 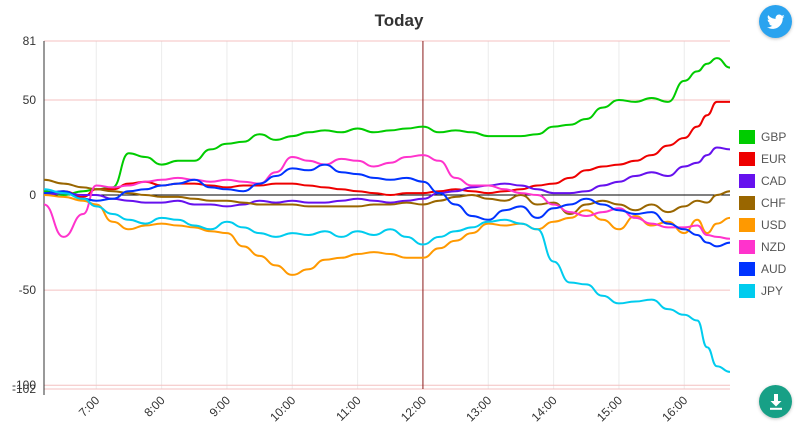 What do you see at coordinates (609, 408) in the screenshot?
I see `x-tick-label: 15:00` at bounding box center [609, 408].